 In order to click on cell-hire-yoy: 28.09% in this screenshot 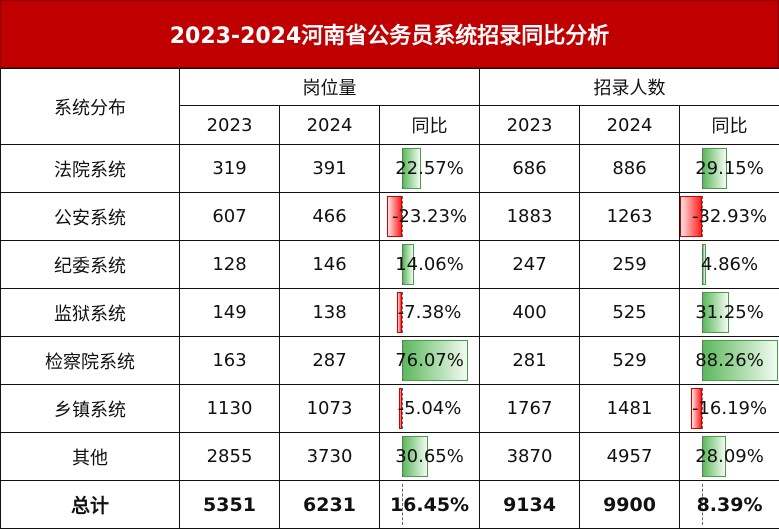, I will do `click(729, 456)`.